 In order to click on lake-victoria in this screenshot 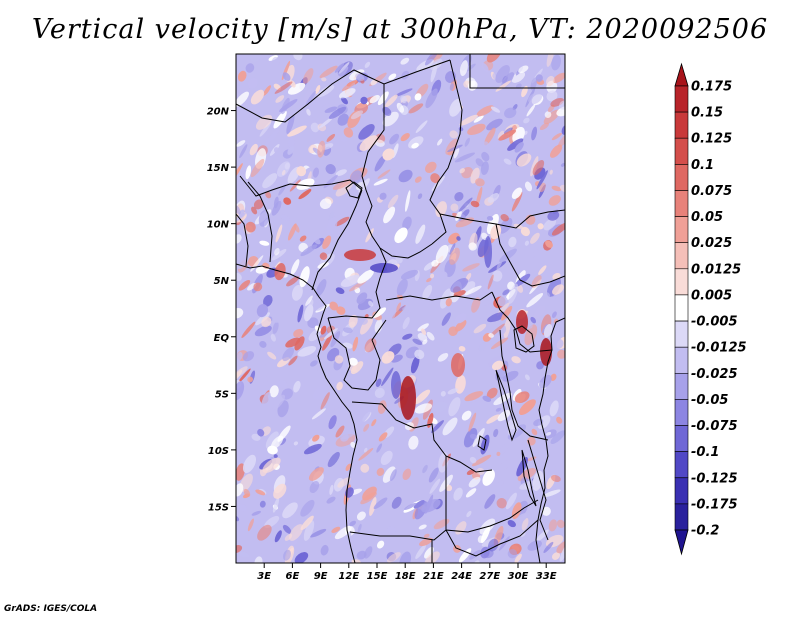, I will do `click(524, 339)`.